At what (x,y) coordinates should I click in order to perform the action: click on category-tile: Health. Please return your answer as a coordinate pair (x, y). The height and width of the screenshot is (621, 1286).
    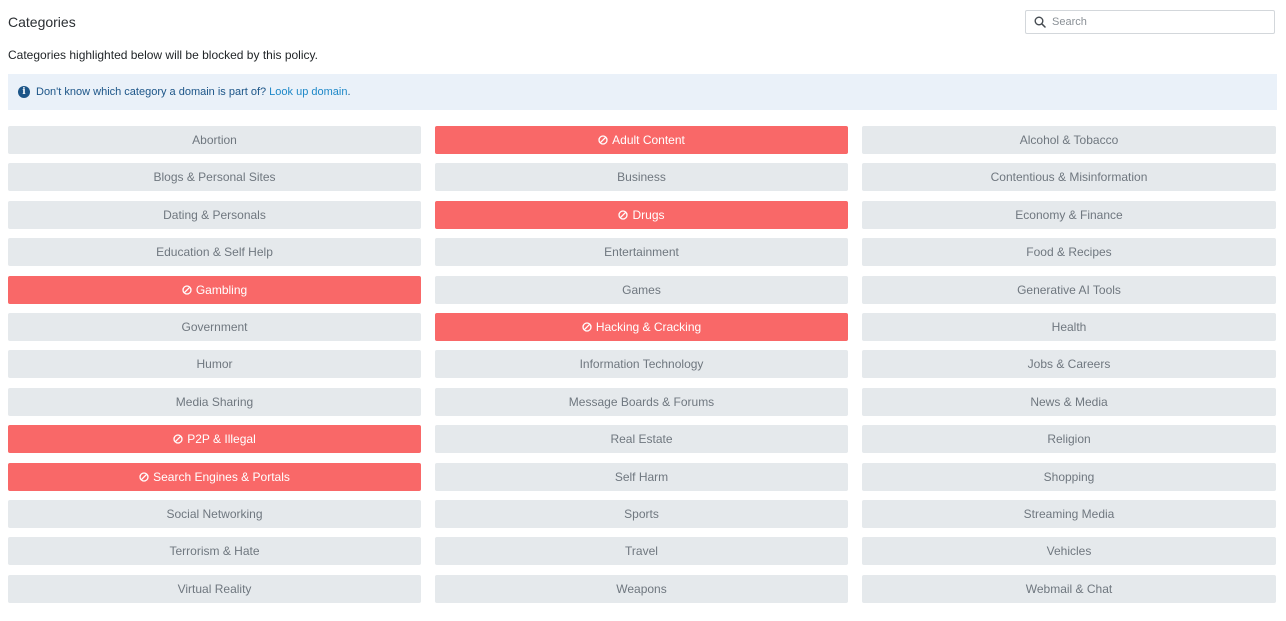
    Looking at the image, I should click on (1069, 326).